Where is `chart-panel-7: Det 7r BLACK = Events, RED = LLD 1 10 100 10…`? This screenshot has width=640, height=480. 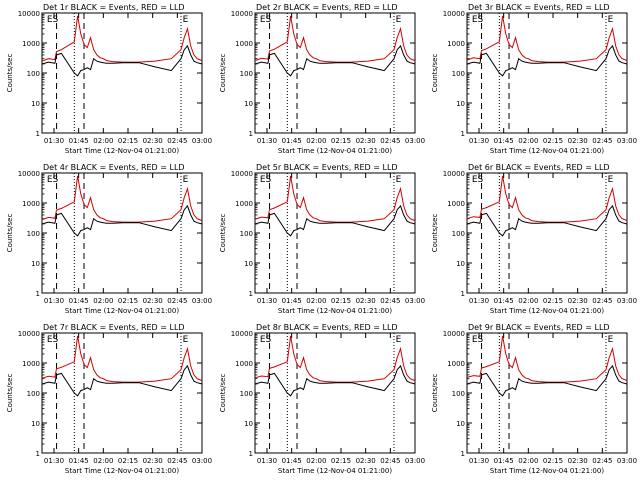 chart-panel-7: Det 7r BLACK = Events, RED = LLD 1 10 100 10… is located at coordinates (109, 399).